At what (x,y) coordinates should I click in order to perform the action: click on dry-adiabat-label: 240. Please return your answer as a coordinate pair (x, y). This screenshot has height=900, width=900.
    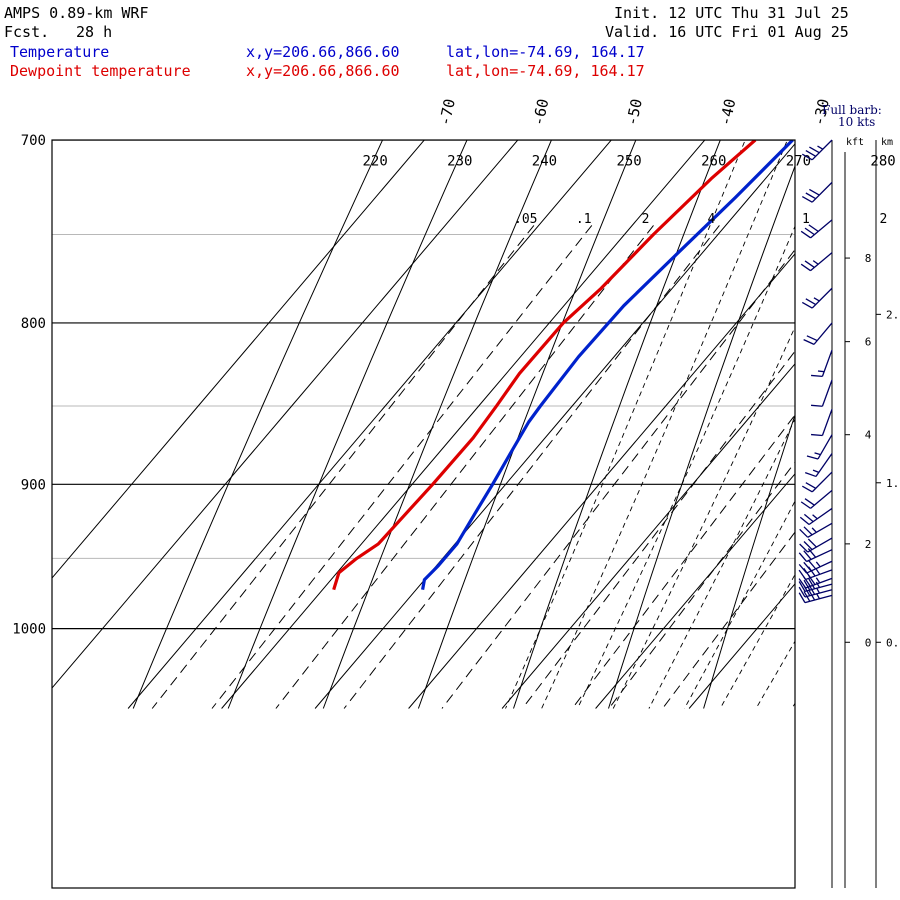
    Looking at the image, I should click on (544, 162).